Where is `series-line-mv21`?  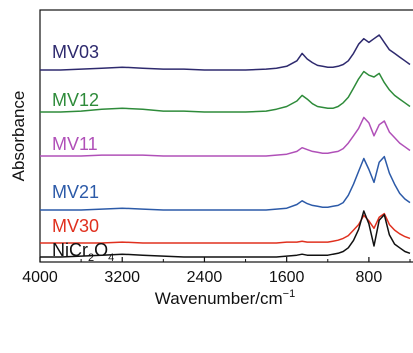 series-line-mv21 is located at coordinates (225, 183).